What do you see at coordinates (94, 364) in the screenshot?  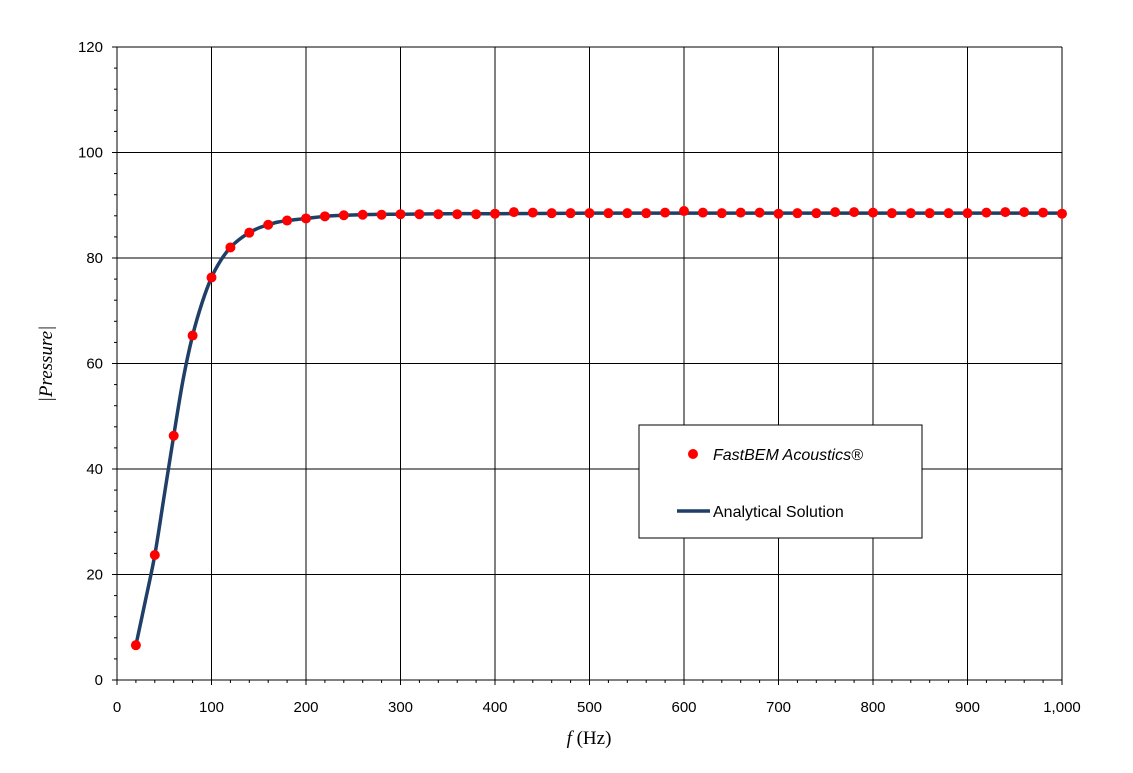 I see `y-tick-label: 60` at bounding box center [94, 364].